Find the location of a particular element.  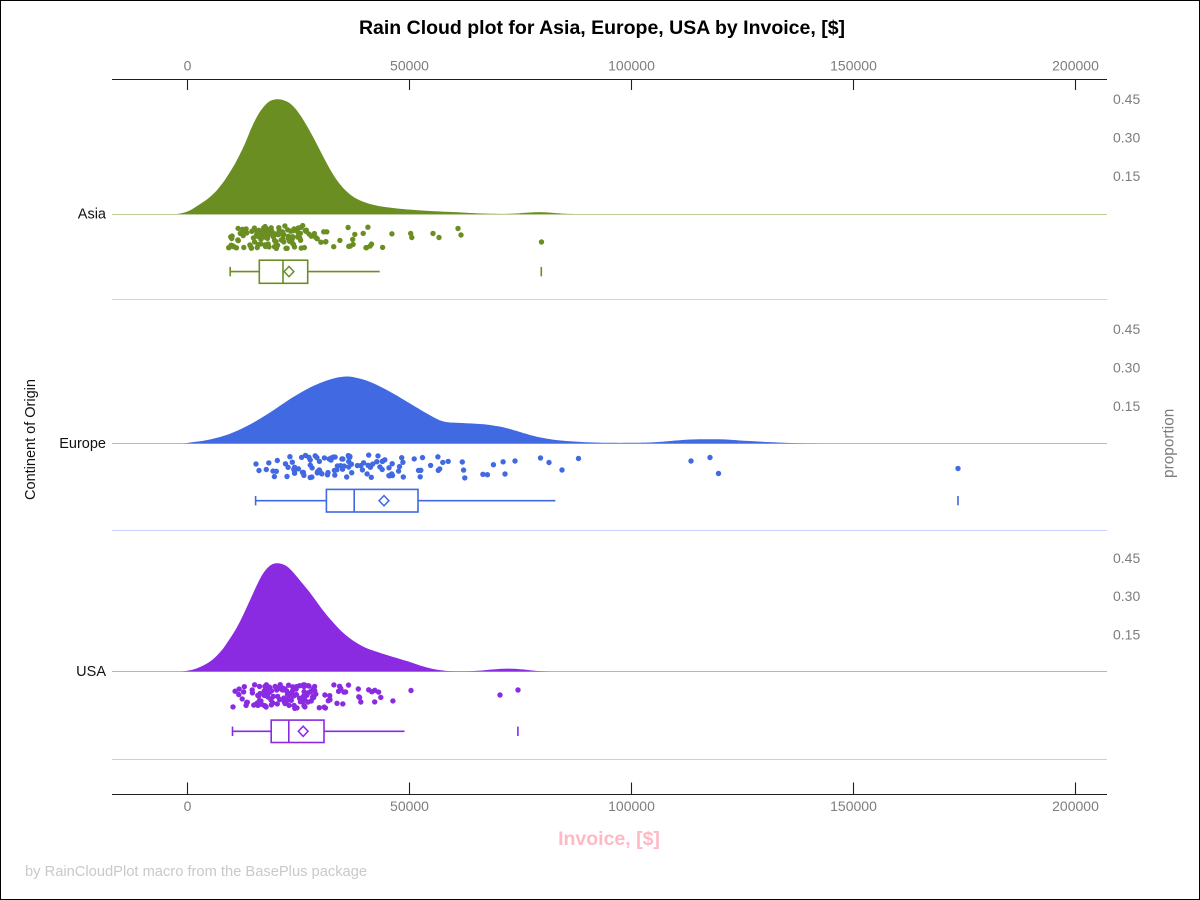

svg-text: proportion is located at coordinates (1168, 443).